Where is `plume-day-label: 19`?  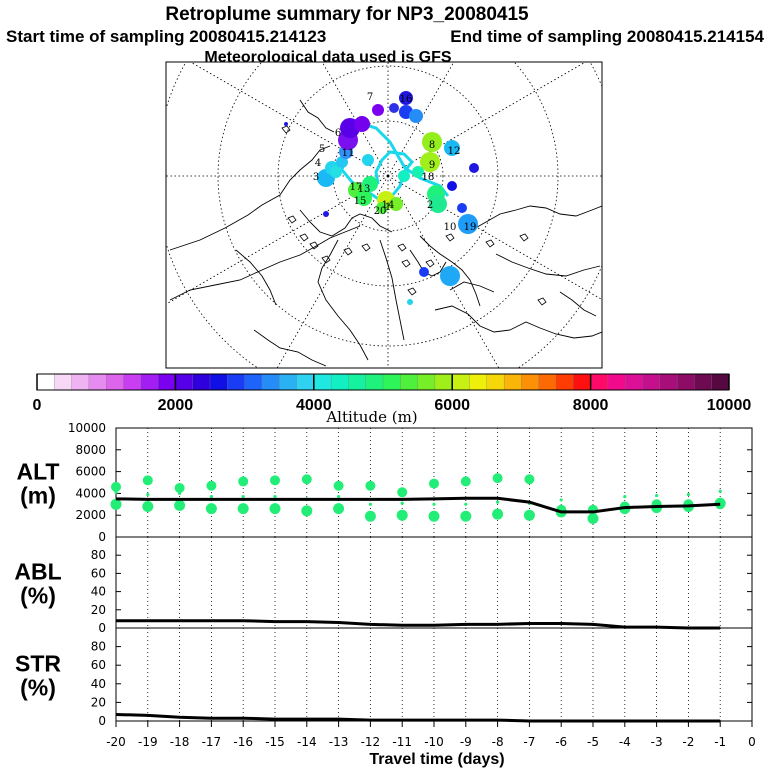
plume-day-label: 19 is located at coordinates (470, 227).